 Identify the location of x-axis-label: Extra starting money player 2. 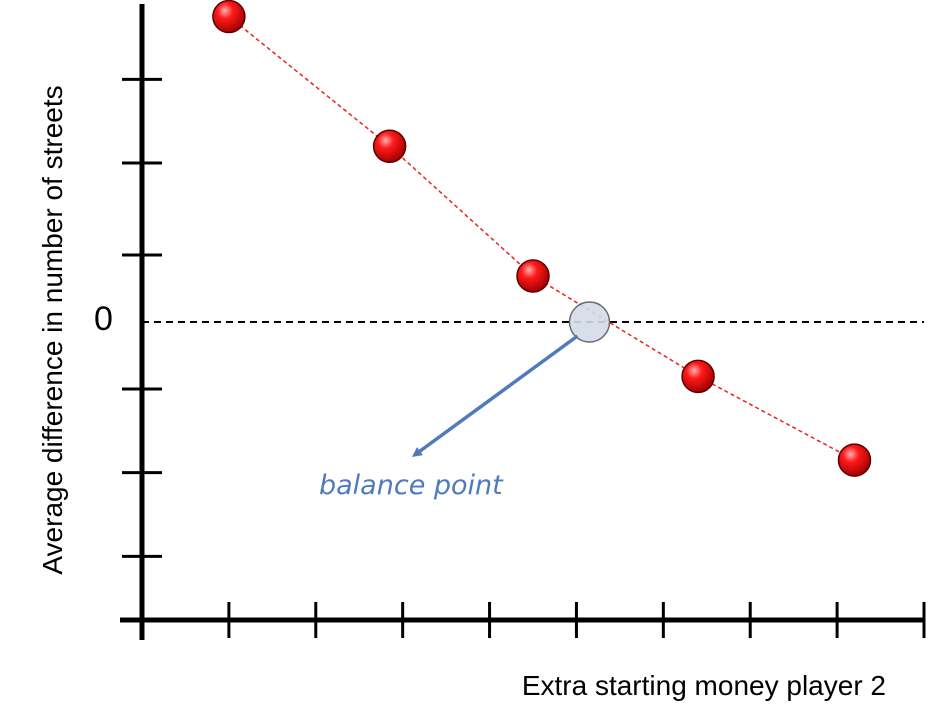
(704, 685).